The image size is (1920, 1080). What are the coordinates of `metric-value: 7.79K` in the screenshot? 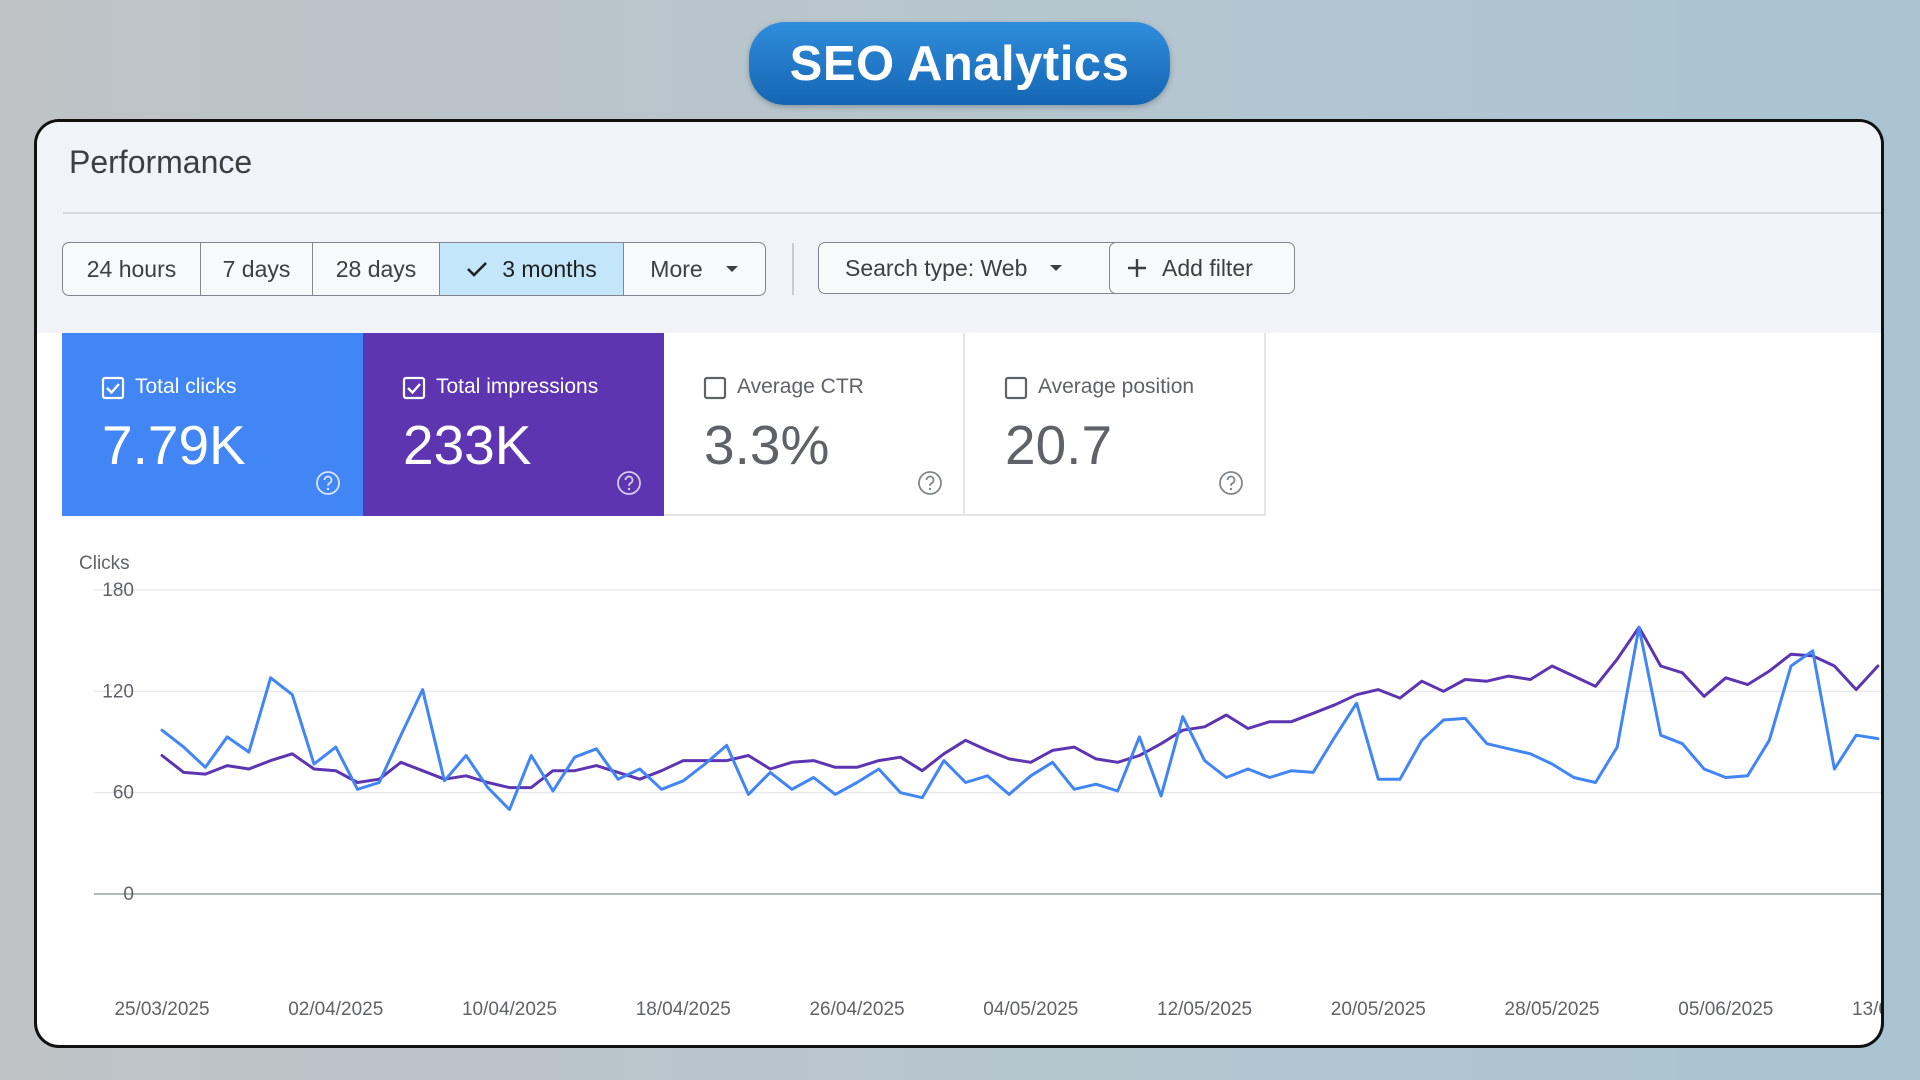 It's located at (174, 445).